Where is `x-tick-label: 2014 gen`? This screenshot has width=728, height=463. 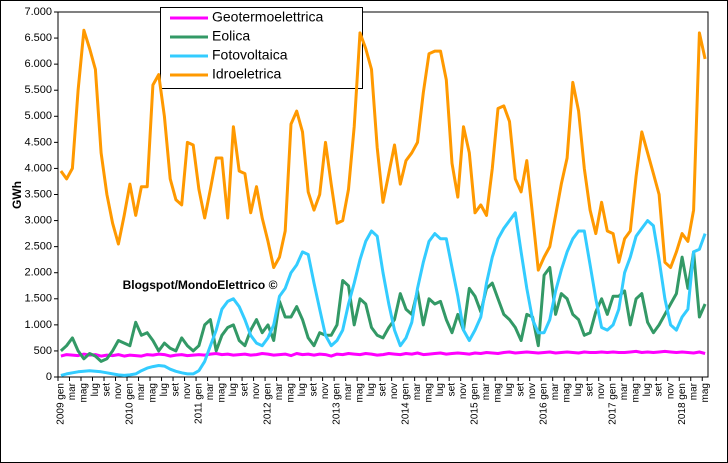 x-tick-label: 2014 gen is located at coordinates (406, 404).